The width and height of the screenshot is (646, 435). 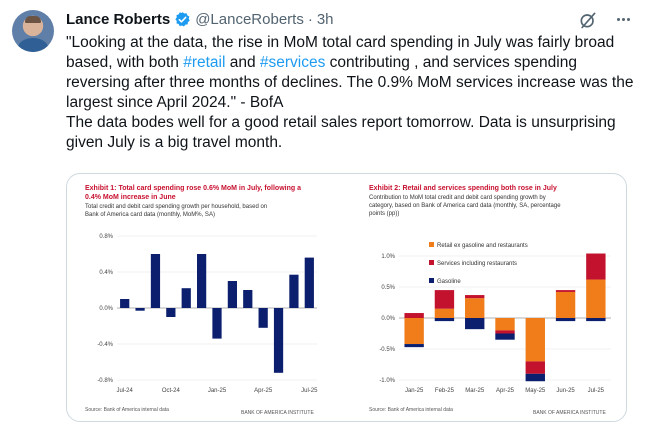 I want to click on ex1-x-tick-label: Jan-25, so click(x=217, y=391).